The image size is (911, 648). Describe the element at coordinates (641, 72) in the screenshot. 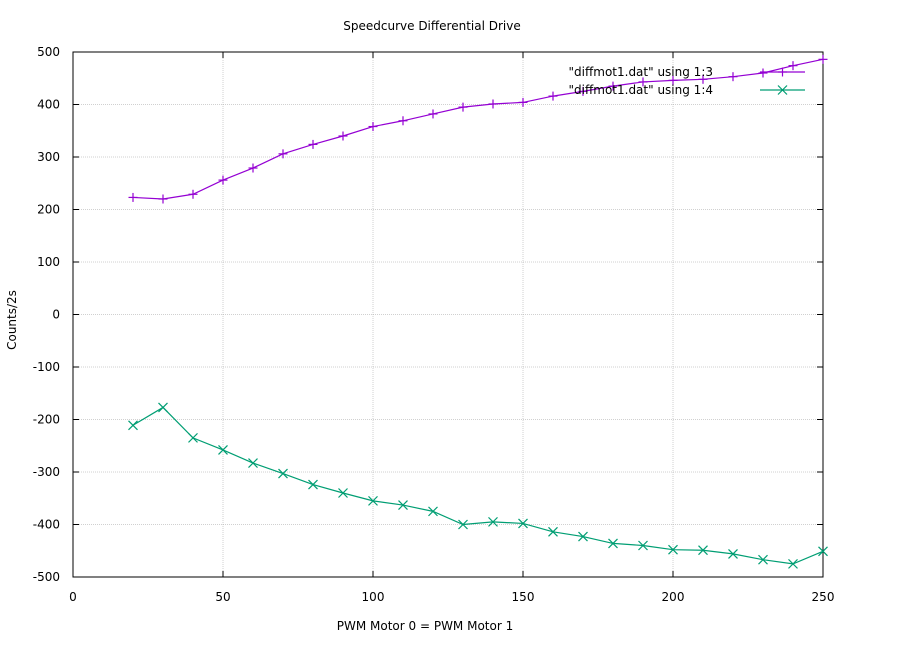

I see `legend-label-1: "diffmot1.dat" using 1:3` at that location.